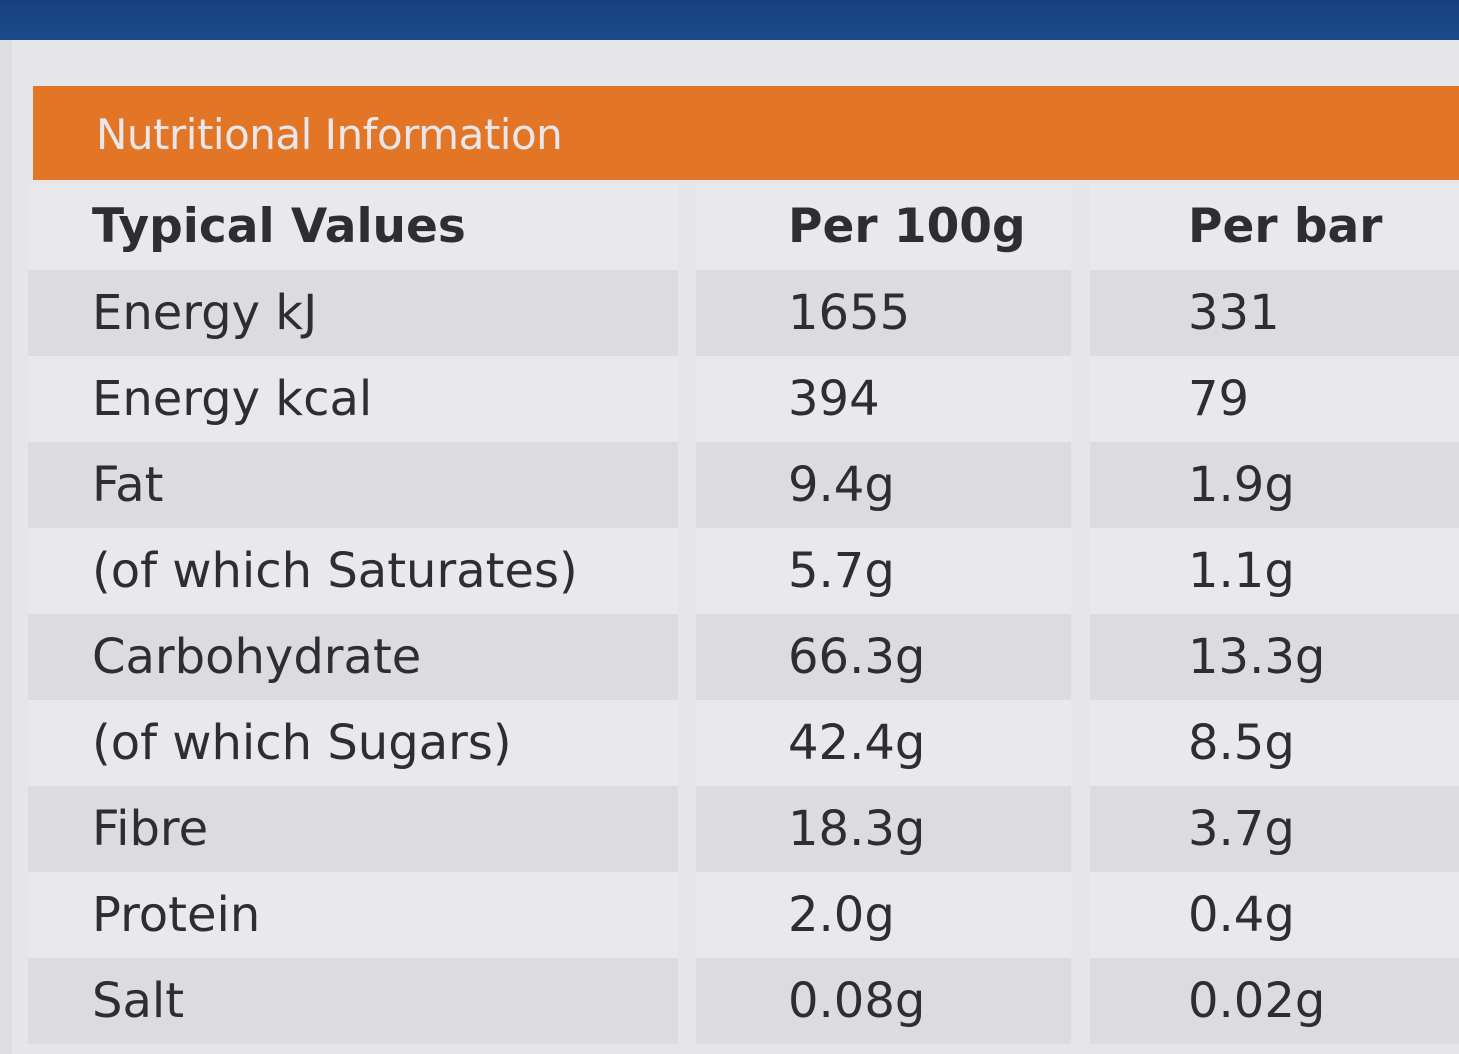 This screenshot has height=1054, width=1459. What do you see at coordinates (857, 829) in the screenshot?
I see `value-per-100g: 18.3g` at bounding box center [857, 829].